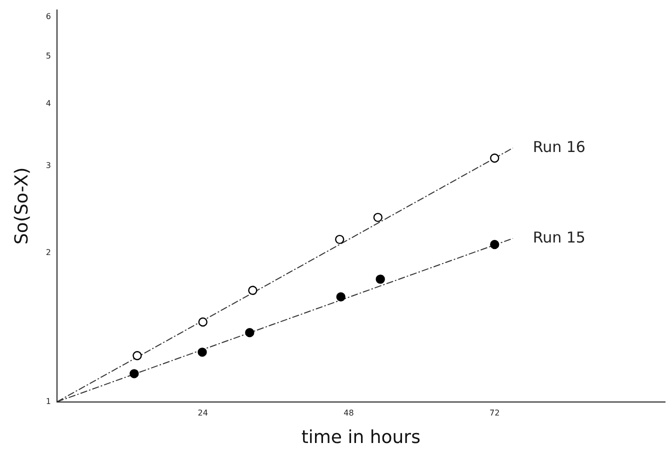 The height and width of the screenshot is (457, 670). Describe the element at coordinates (48, 55) in the screenshot. I see `y-tick-label: 5` at that location.